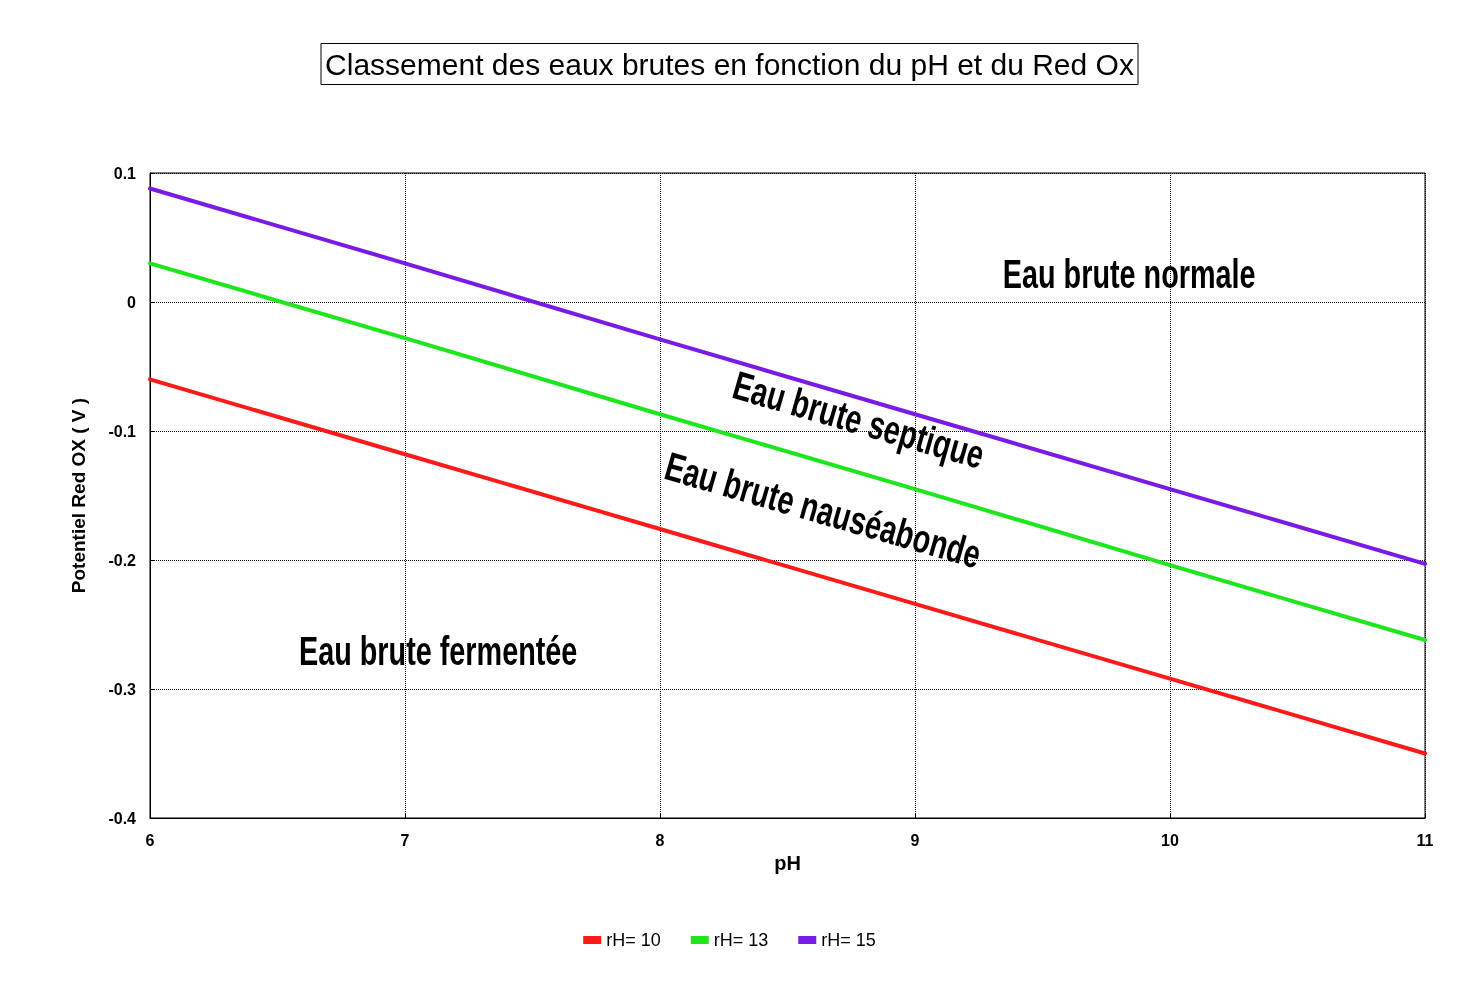 The image size is (1459, 992). Describe the element at coordinates (132, 302) in the screenshot. I see `y-tick-label: 0` at that location.